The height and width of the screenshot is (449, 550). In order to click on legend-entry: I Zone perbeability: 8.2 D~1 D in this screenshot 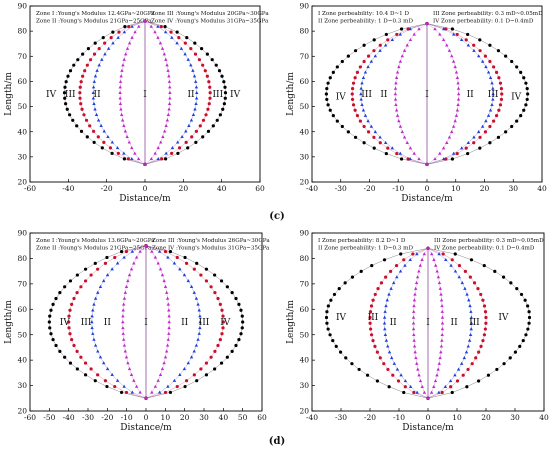, I will do `click(362, 241)`.